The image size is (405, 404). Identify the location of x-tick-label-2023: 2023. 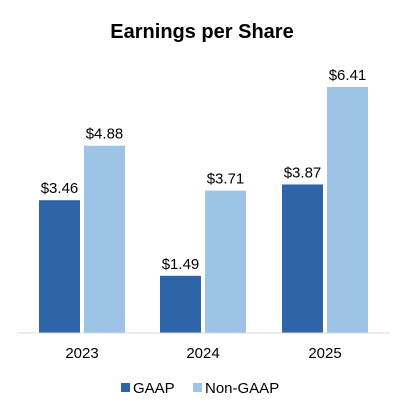
(81, 353).